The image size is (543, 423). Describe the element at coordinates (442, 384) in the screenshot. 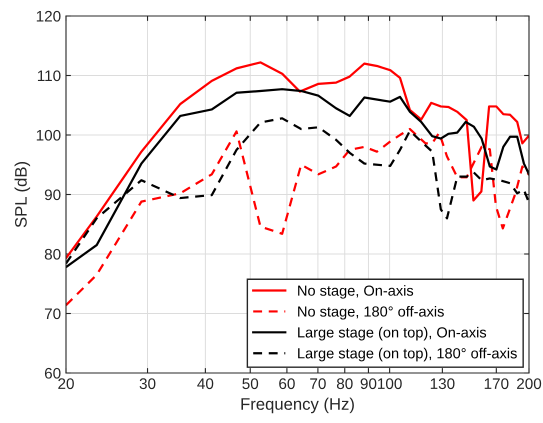

I see `x-tick-label: 130` at that location.